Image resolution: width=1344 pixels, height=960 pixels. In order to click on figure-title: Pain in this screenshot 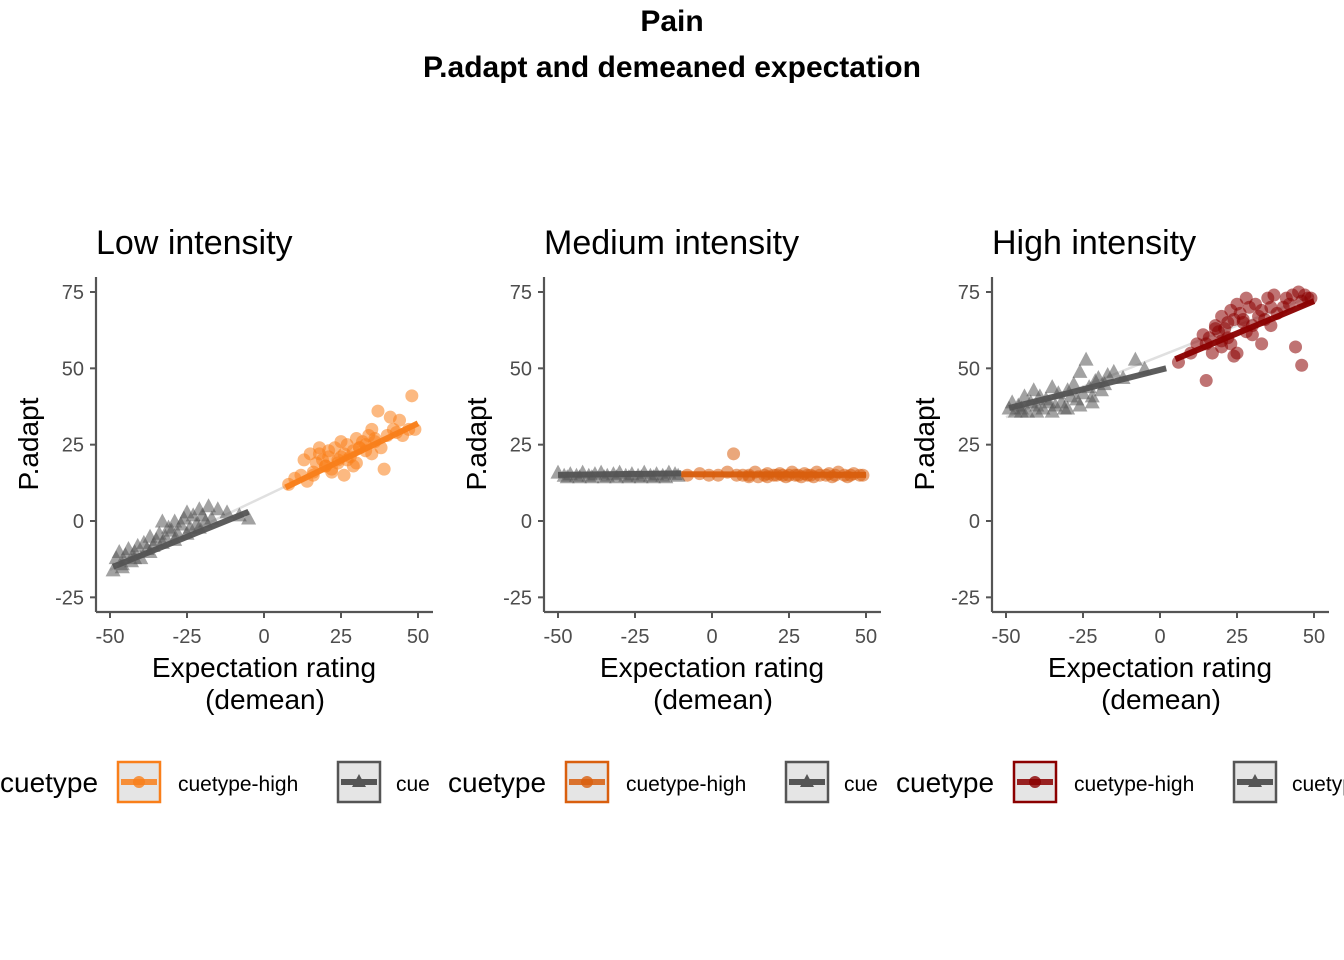, I will do `click(672, 21)`.